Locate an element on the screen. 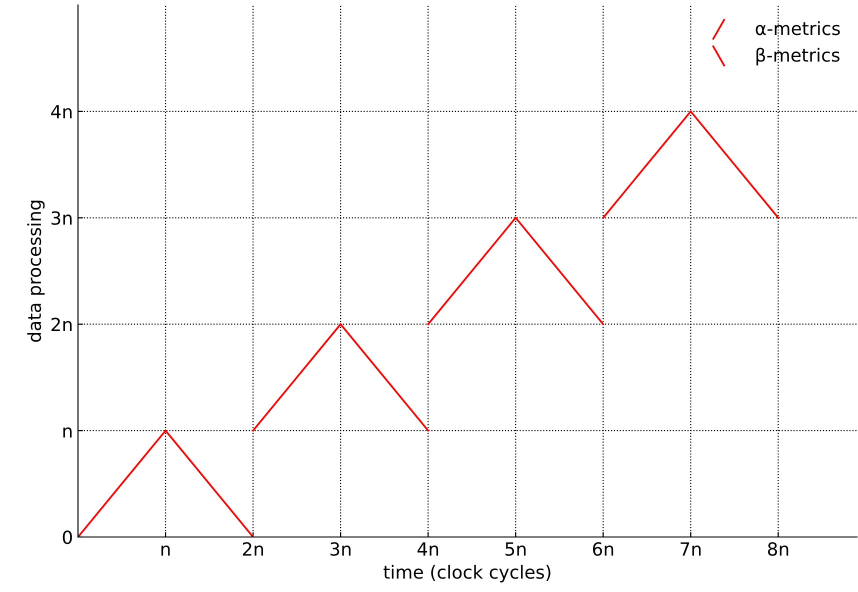 This screenshot has height=592, width=858. x-tick-label: 6n is located at coordinates (603, 549).